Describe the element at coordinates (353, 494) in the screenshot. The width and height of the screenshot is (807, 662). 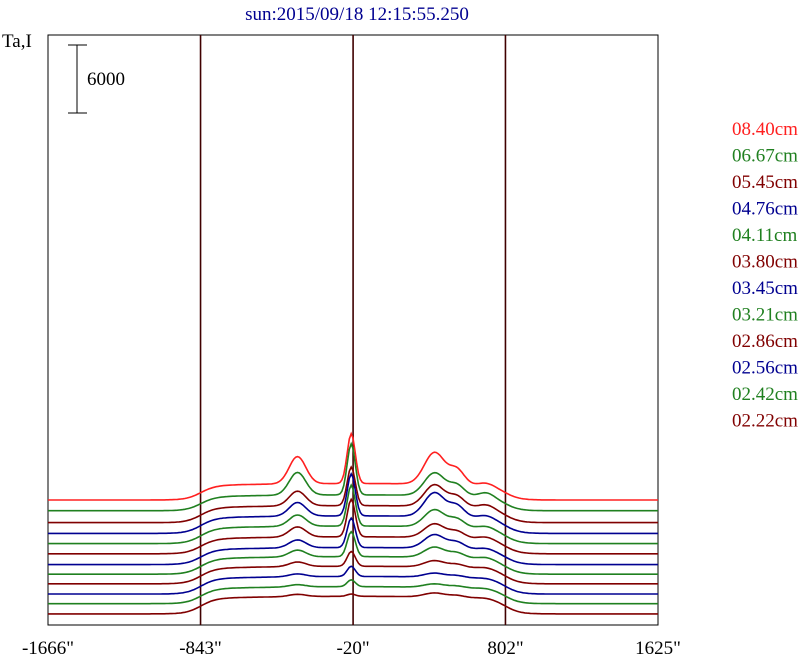
I see `series-line-05.45cm` at that location.